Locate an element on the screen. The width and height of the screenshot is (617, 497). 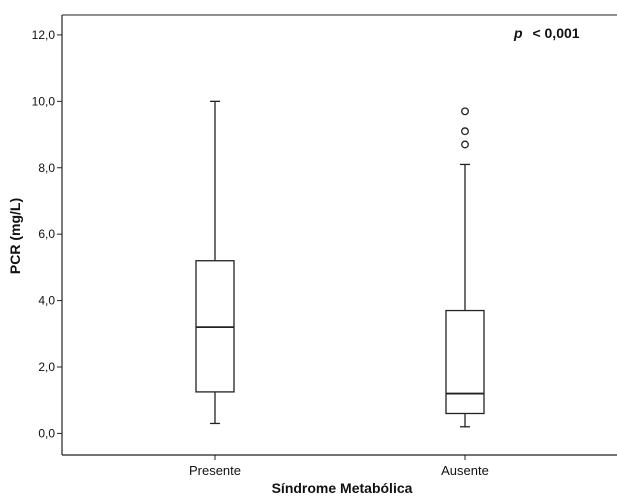
y-tick-label: 8,0 is located at coordinates (46, 168).